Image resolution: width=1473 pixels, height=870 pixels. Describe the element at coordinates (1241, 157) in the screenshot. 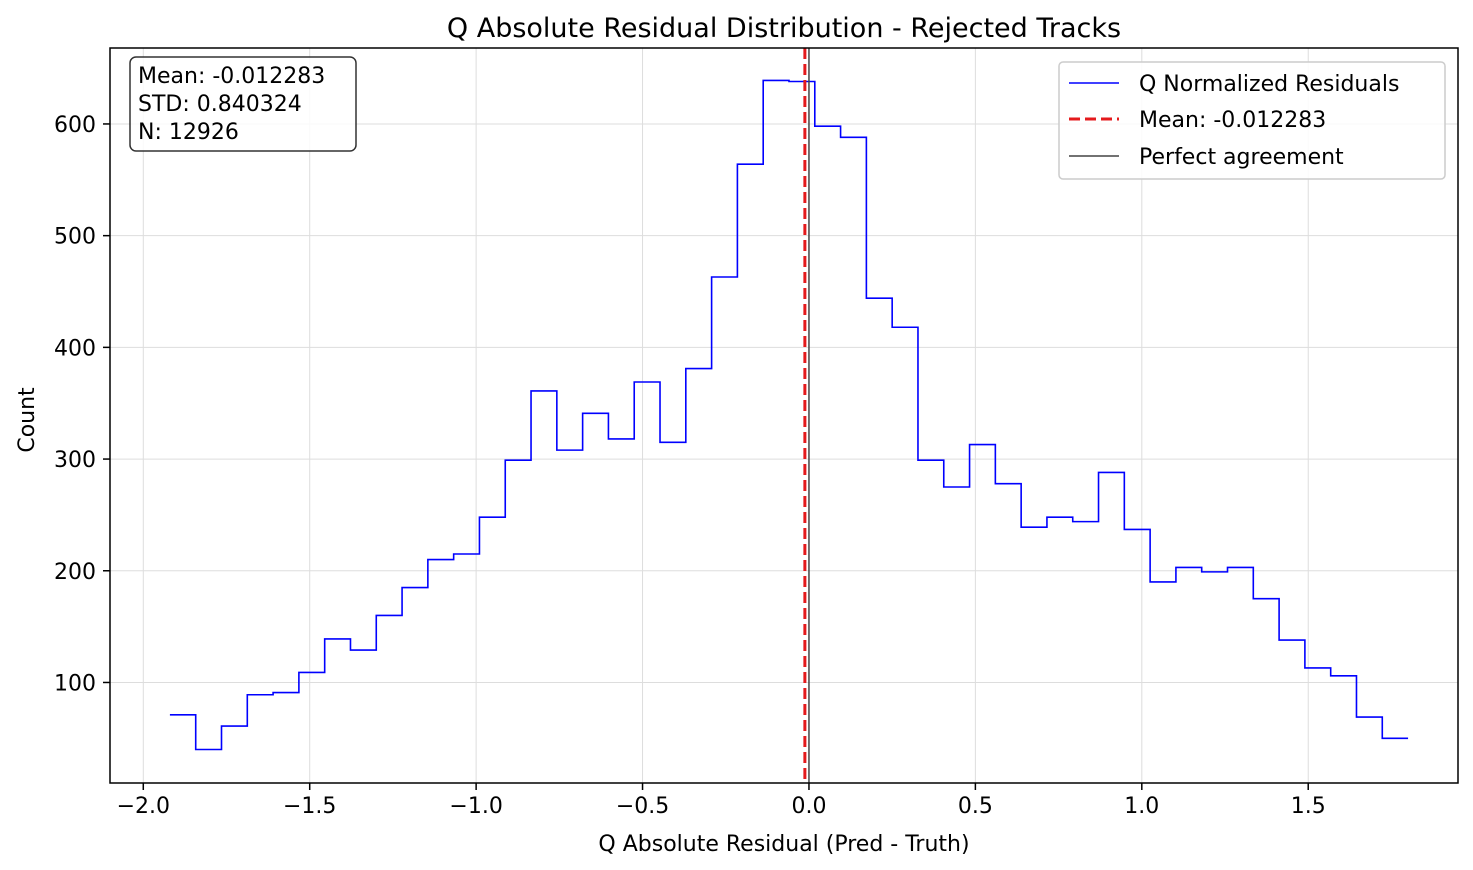

I see `legend-label-perfect: Perfect agreement` at that location.